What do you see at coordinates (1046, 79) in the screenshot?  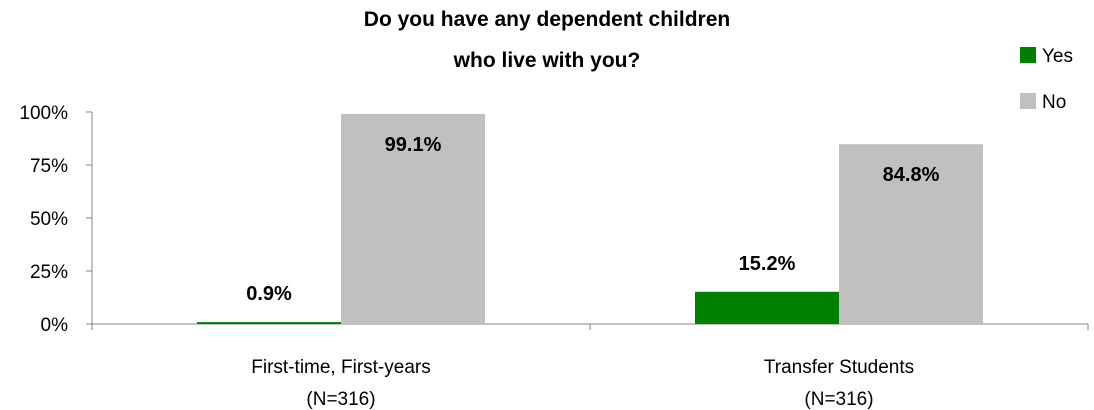 I see `legend: Yes No` at bounding box center [1046, 79].